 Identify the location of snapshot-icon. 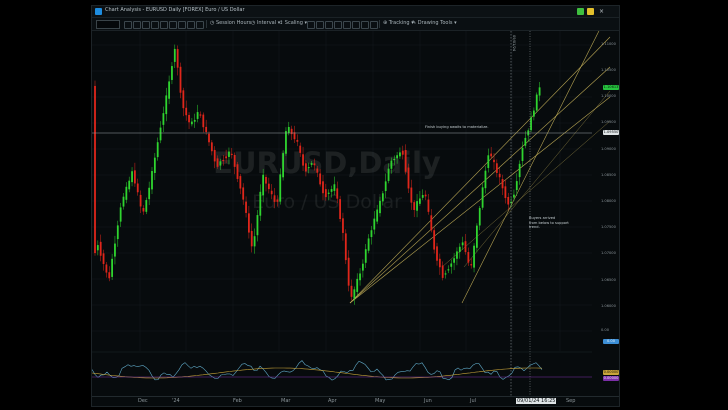
(365, 25).